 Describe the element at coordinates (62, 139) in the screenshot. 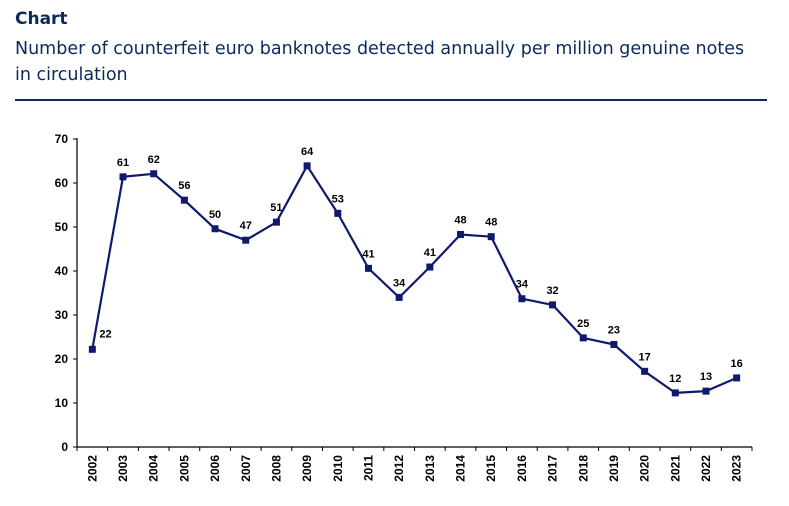

I see `y-tick-label: 70` at that location.